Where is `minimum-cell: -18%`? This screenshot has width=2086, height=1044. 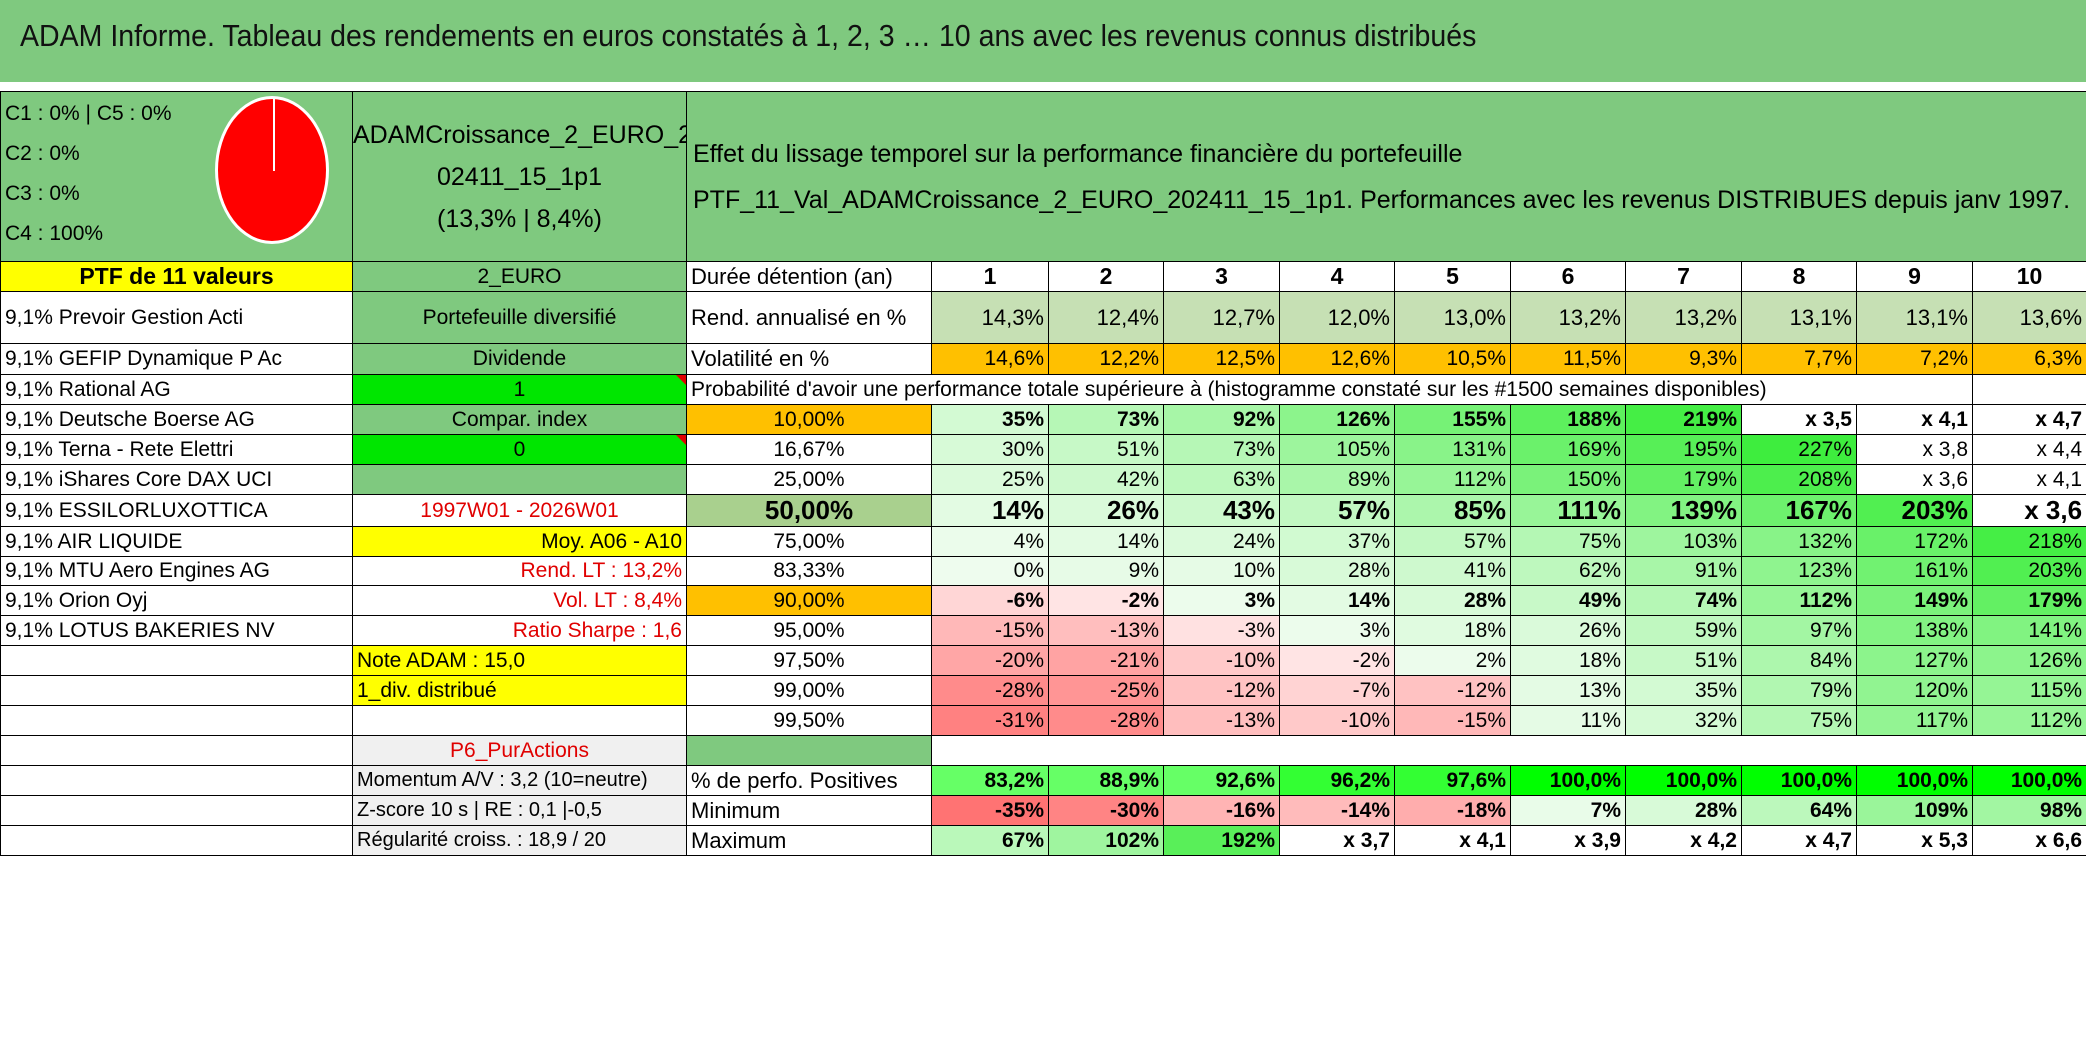 minimum-cell: -18% is located at coordinates (1452, 810).